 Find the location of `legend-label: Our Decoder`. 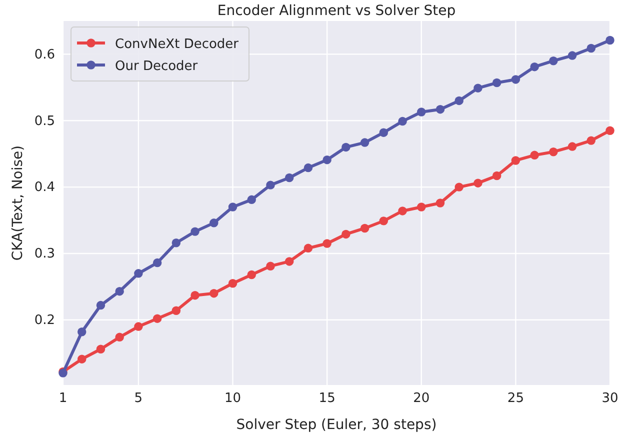

legend-label: Our Decoder is located at coordinates (156, 66).